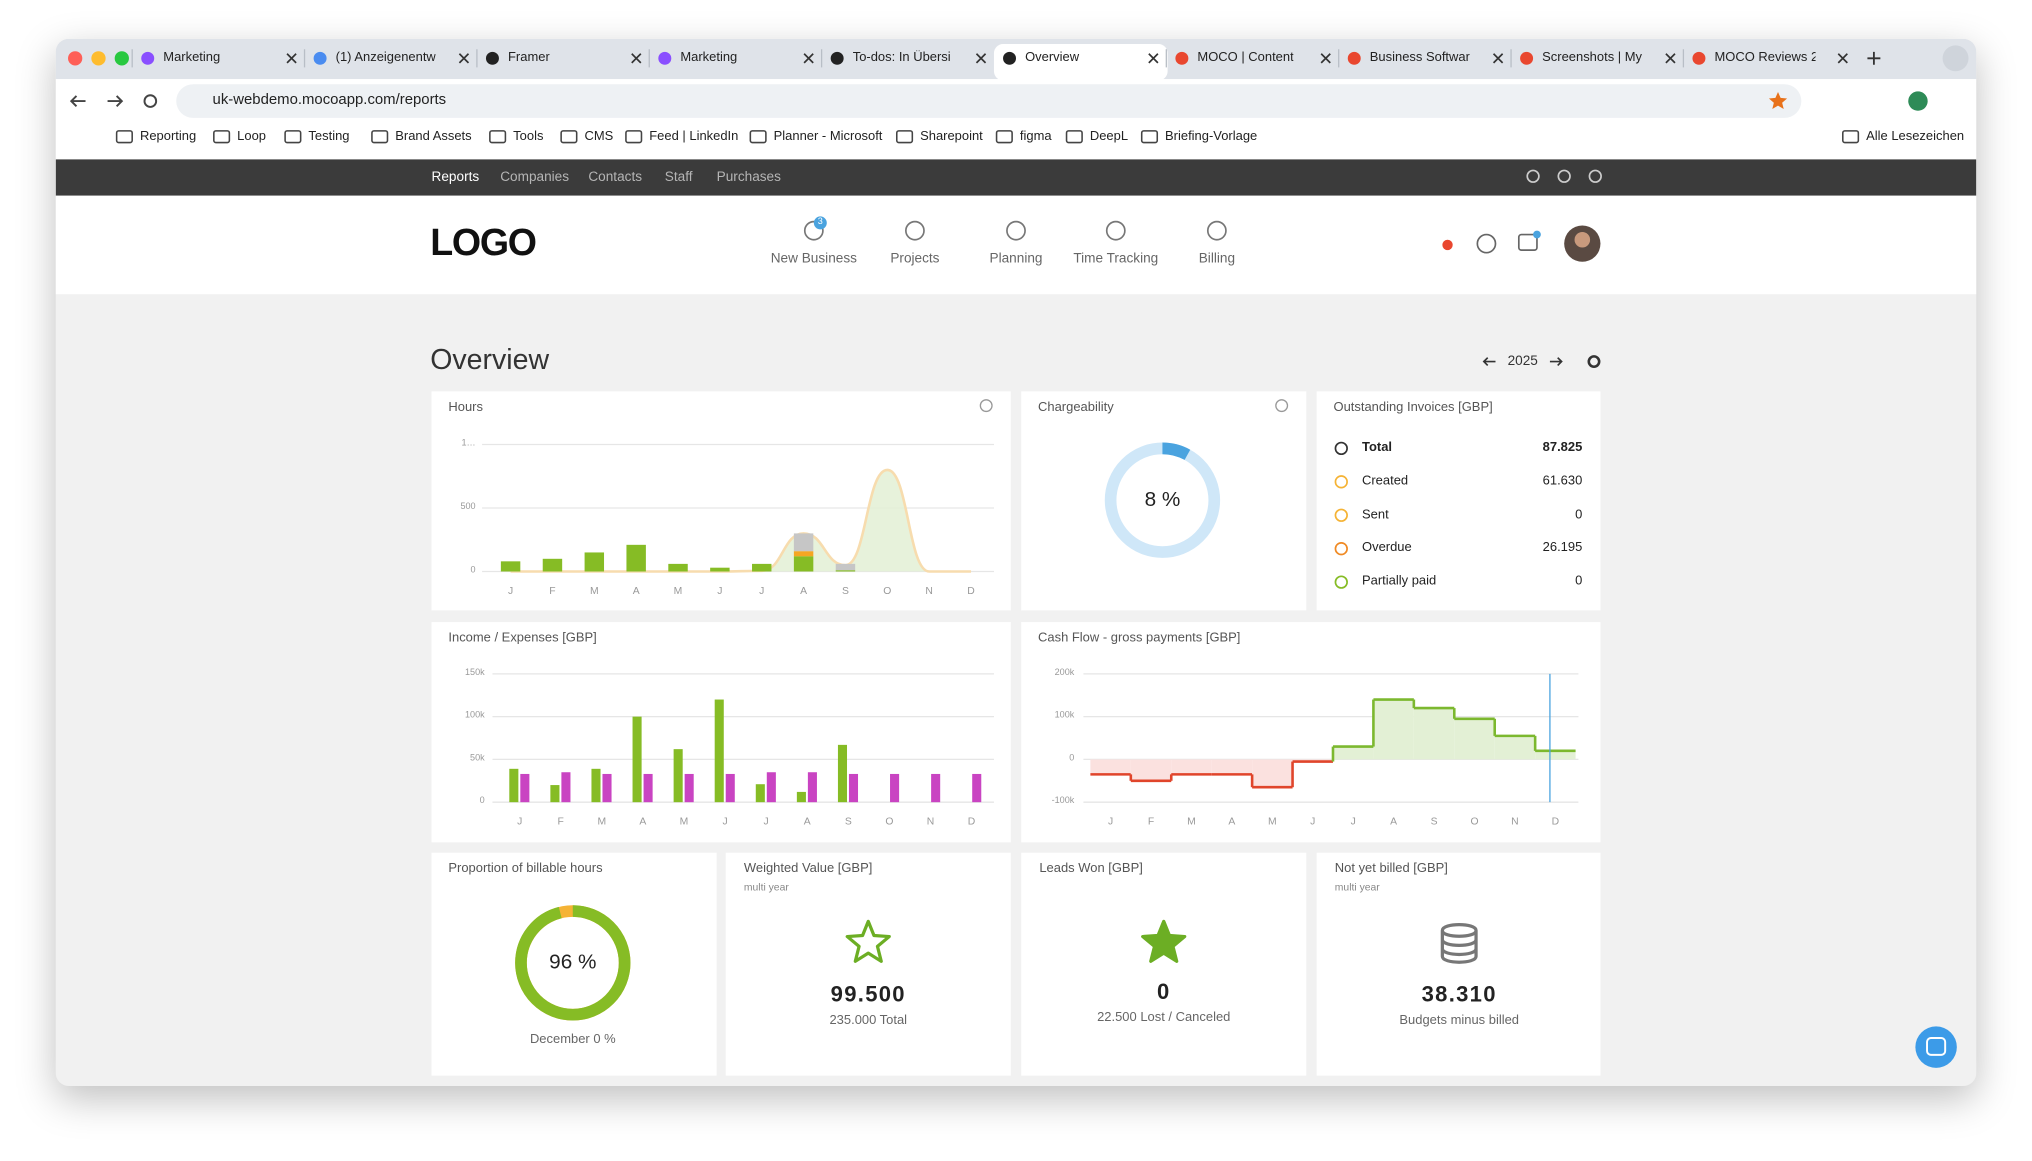 The height and width of the screenshot is (1161, 2032). Describe the element at coordinates (465, 407) in the screenshot. I see `card-title: Hours` at that location.